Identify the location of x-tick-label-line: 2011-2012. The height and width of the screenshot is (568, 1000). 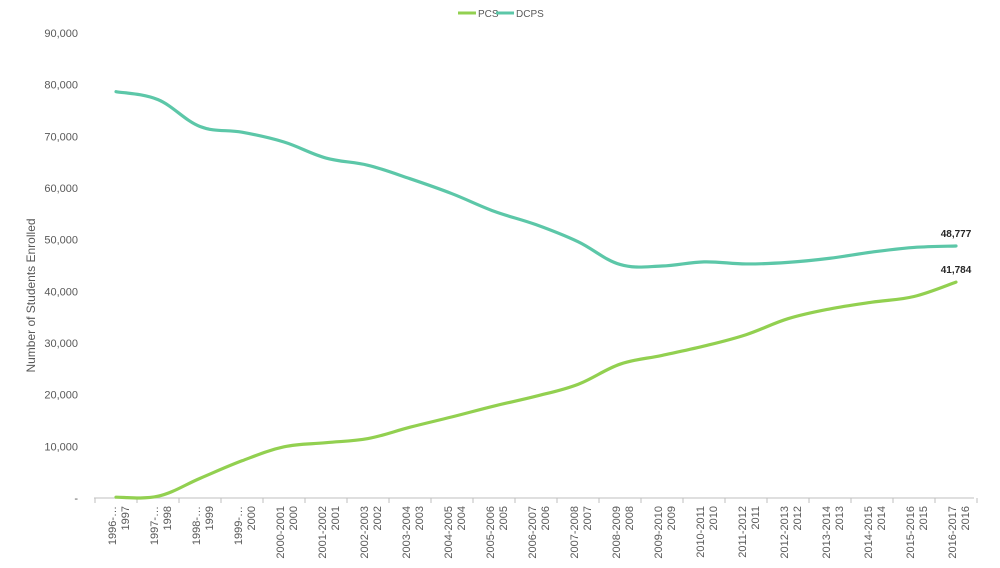
(743, 532).